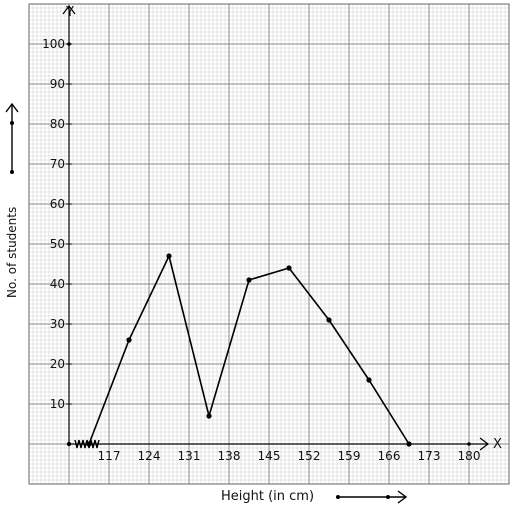  I want to click on x-end-dot, so click(469, 444).